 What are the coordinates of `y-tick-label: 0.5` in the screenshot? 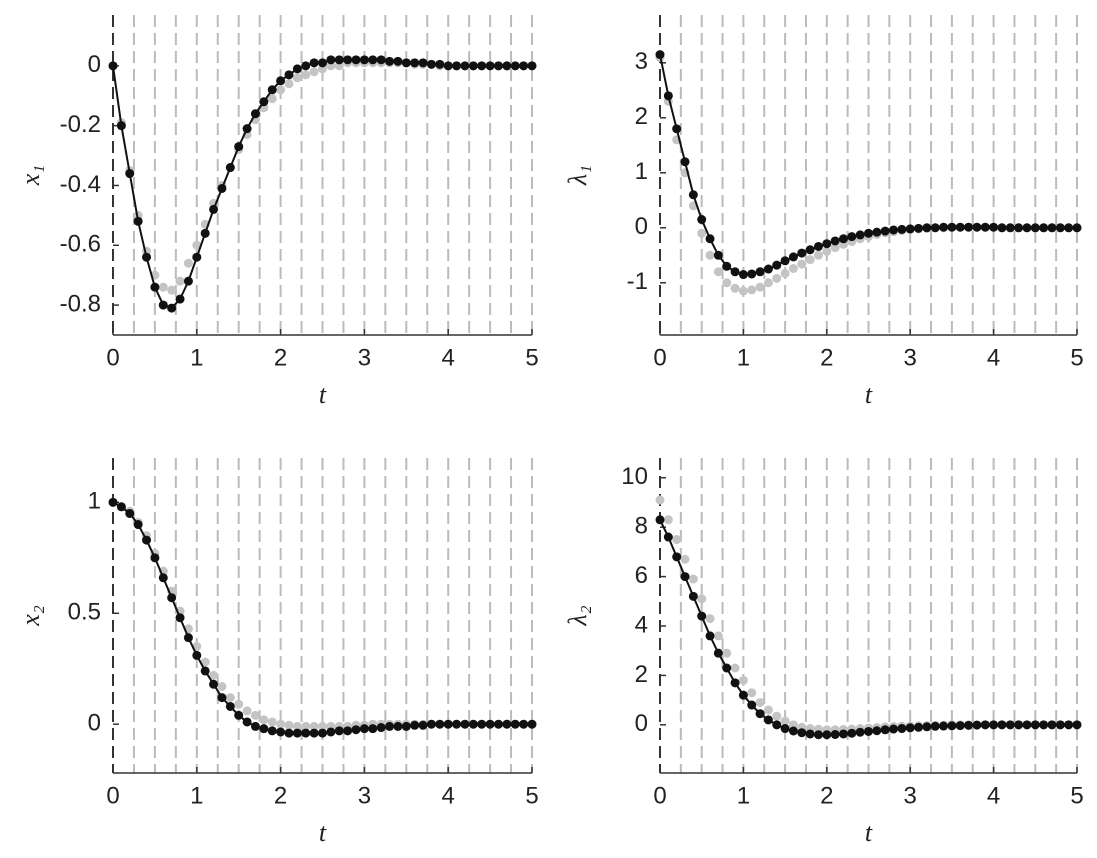 It's located at (84, 612).